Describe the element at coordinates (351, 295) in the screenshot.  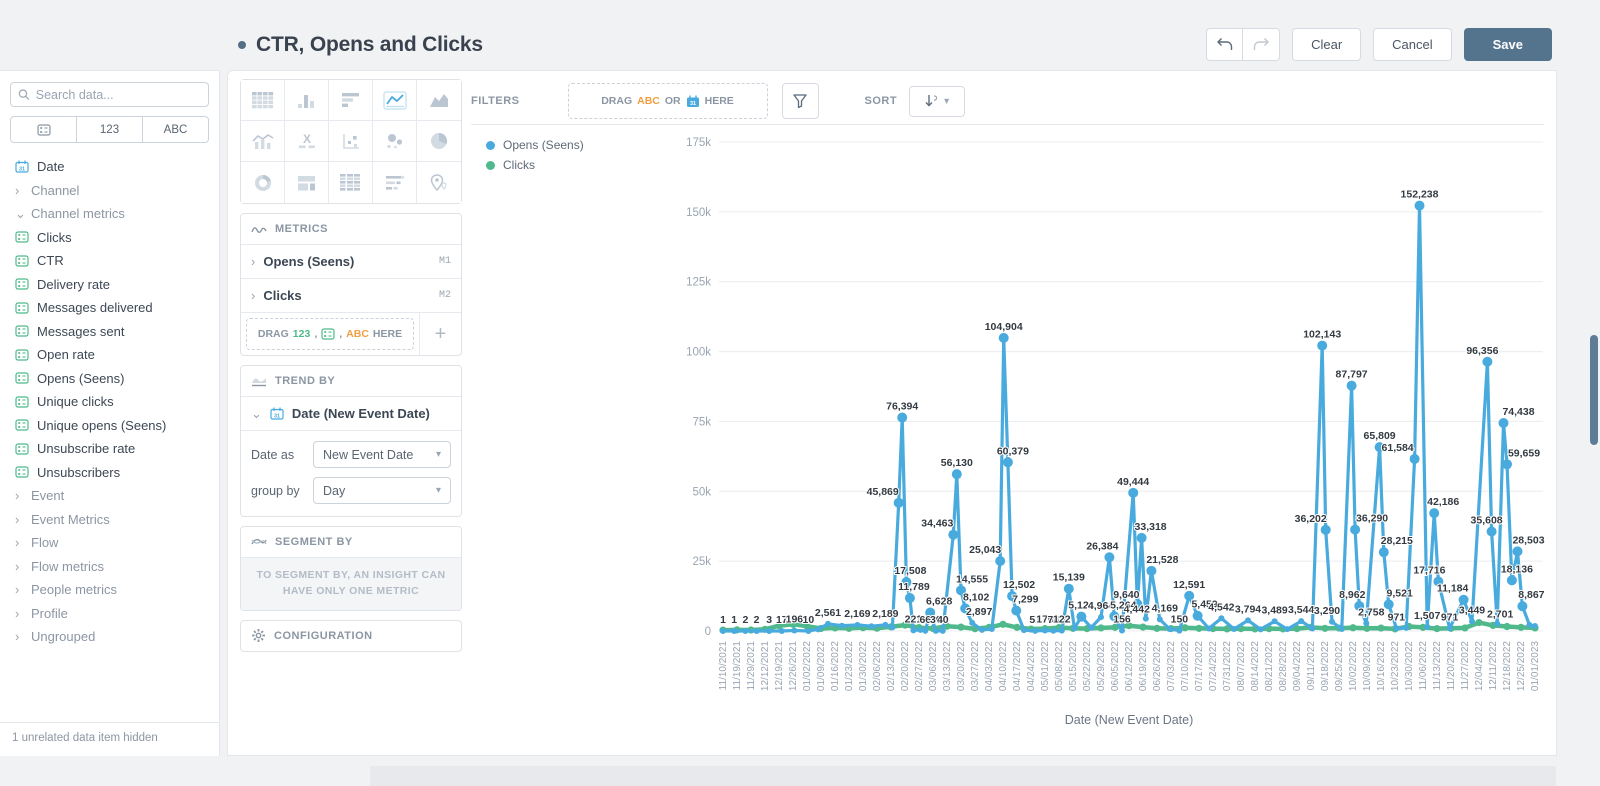
I see `metric-row-m2: › Clicks M2` at that location.